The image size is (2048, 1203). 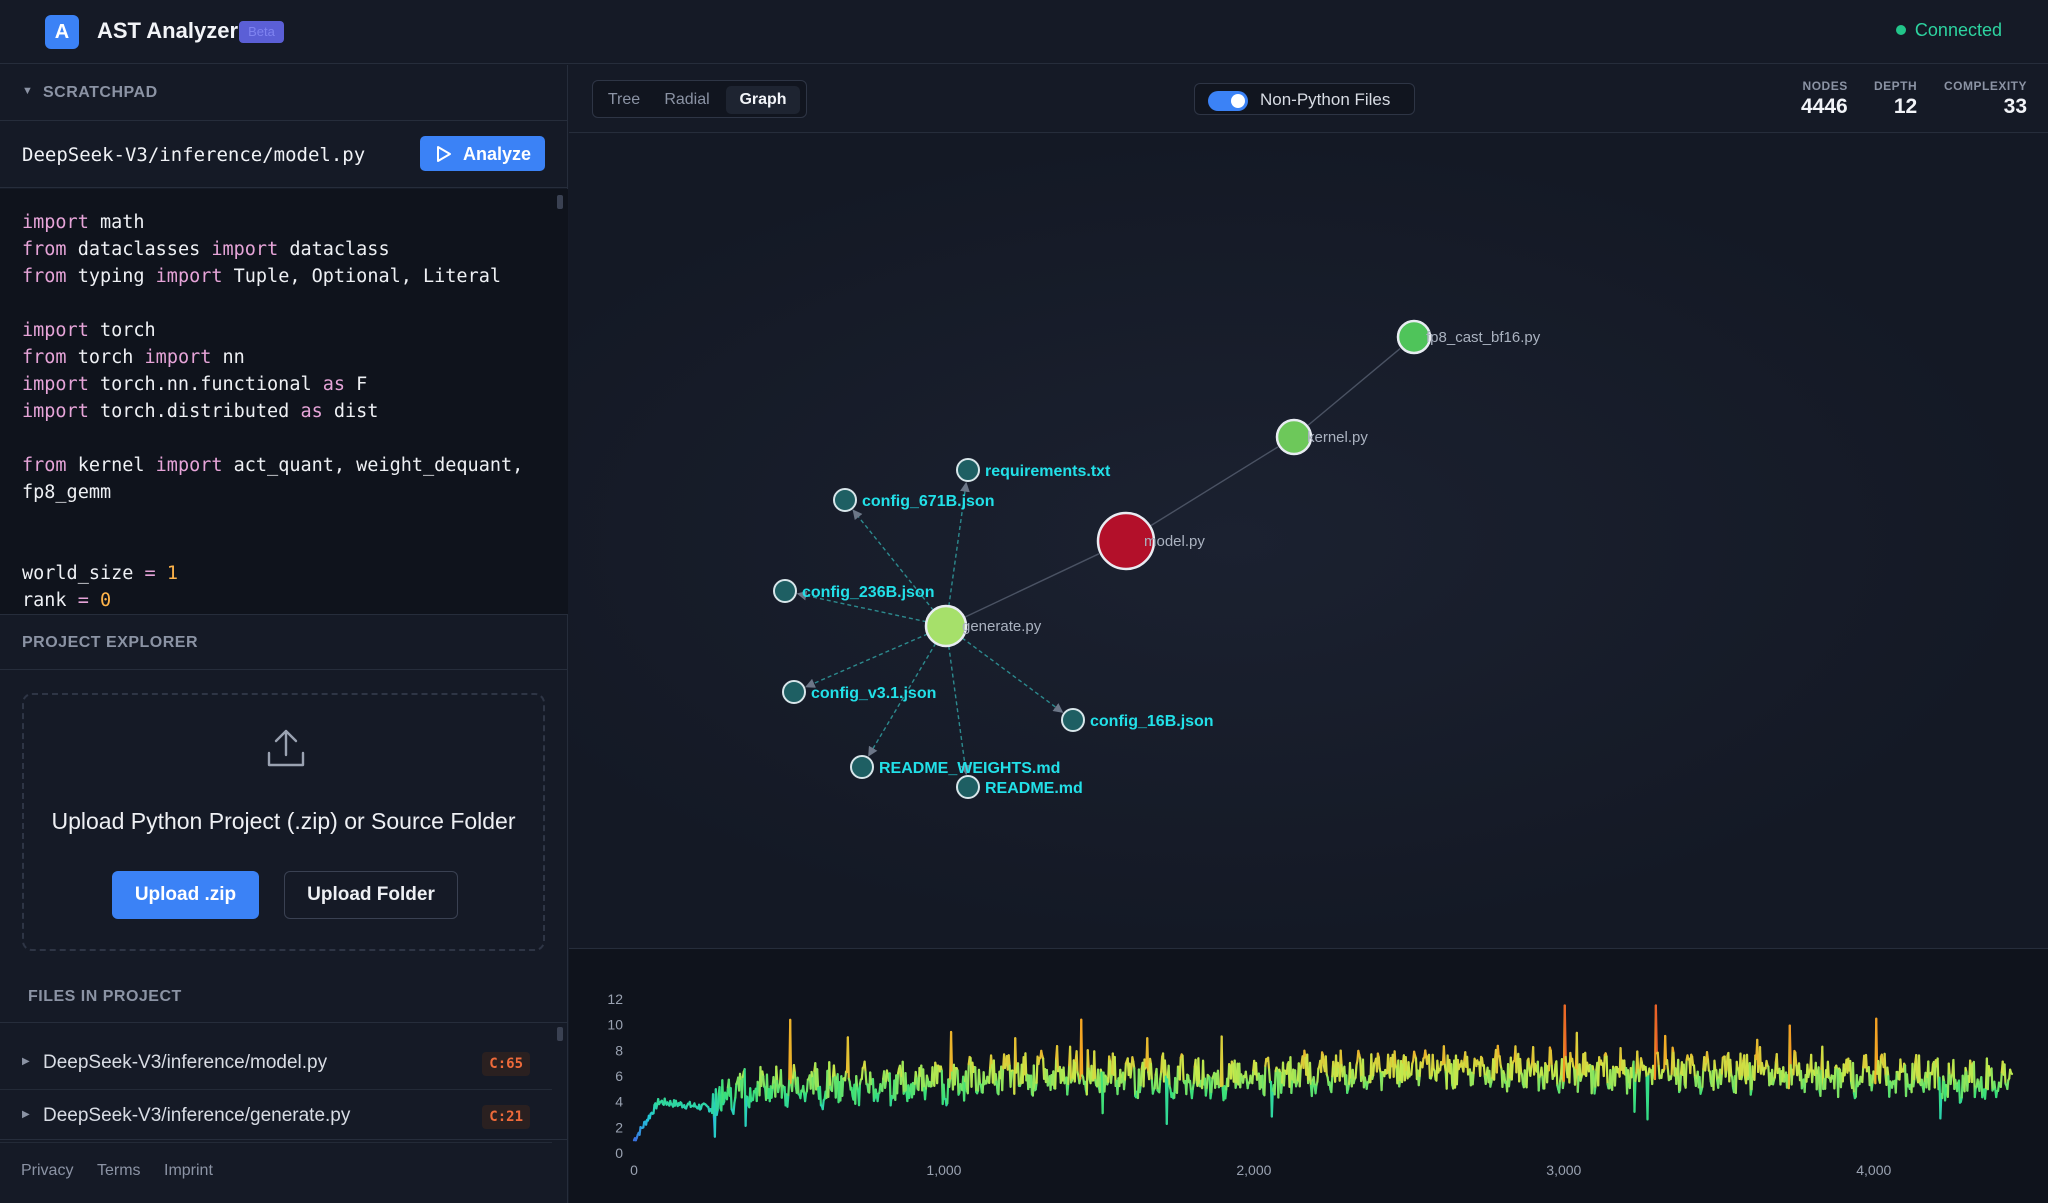 What do you see at coordinates (1321, 437) in the screenshot?
I see `graph-node: kernel.py` at bounding box center [1321, 437].